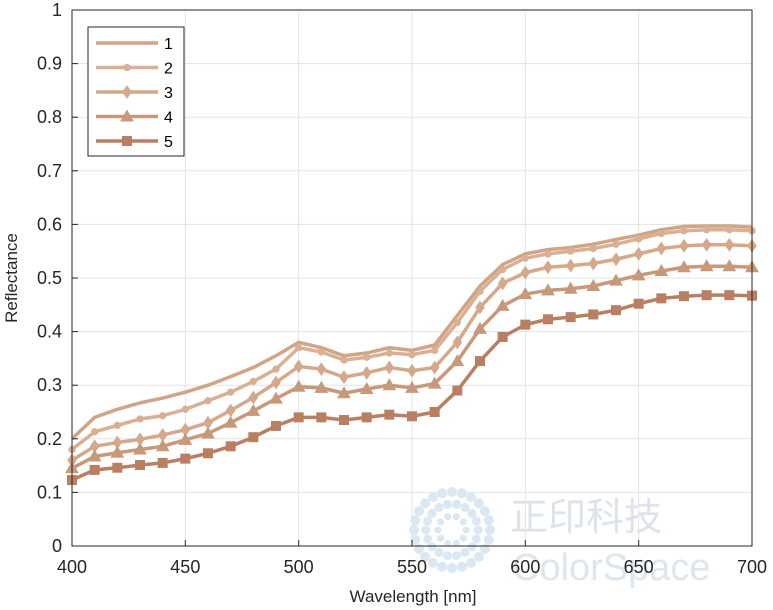 This screenshot has height=610, width=773. What do you see at coordinates (49, 64) in the screenshot?
I see `y-tick-label: 0.9` at bounding box center [49, 64].